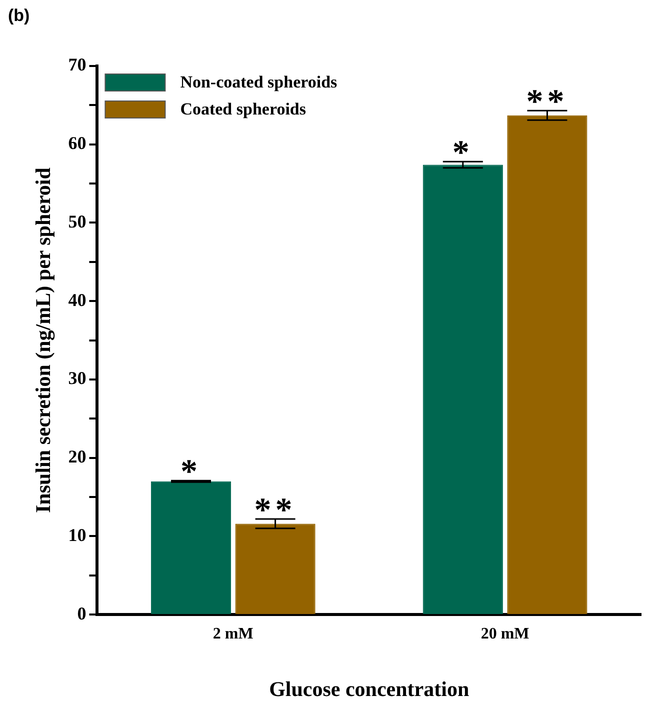  I want to click on y-tick-label: 30, so click(77, 378).